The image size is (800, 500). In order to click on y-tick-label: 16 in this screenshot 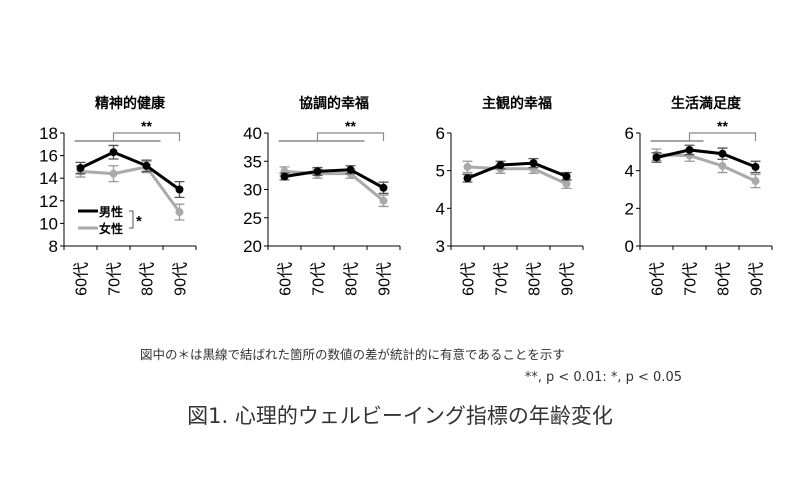, I will do `click(48, 156)`.